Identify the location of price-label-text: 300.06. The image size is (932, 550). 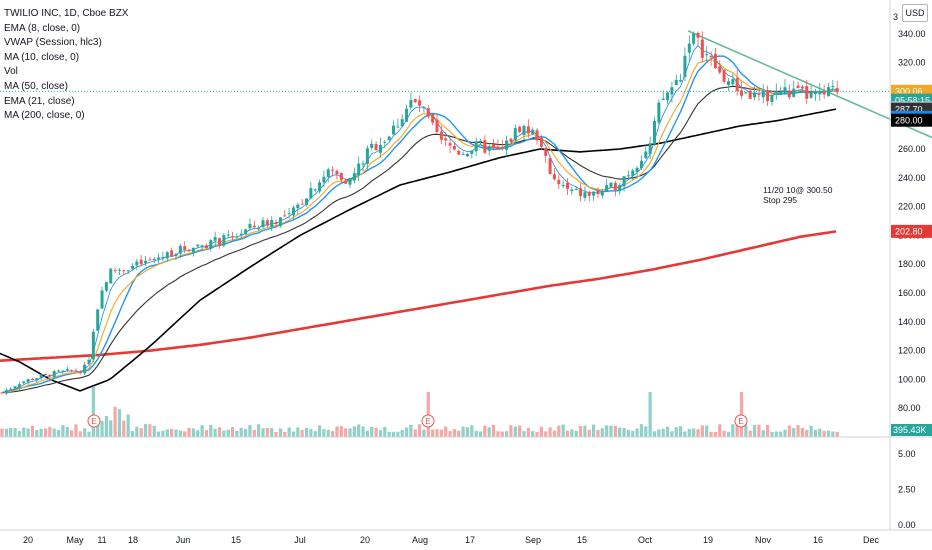
(909, 92).